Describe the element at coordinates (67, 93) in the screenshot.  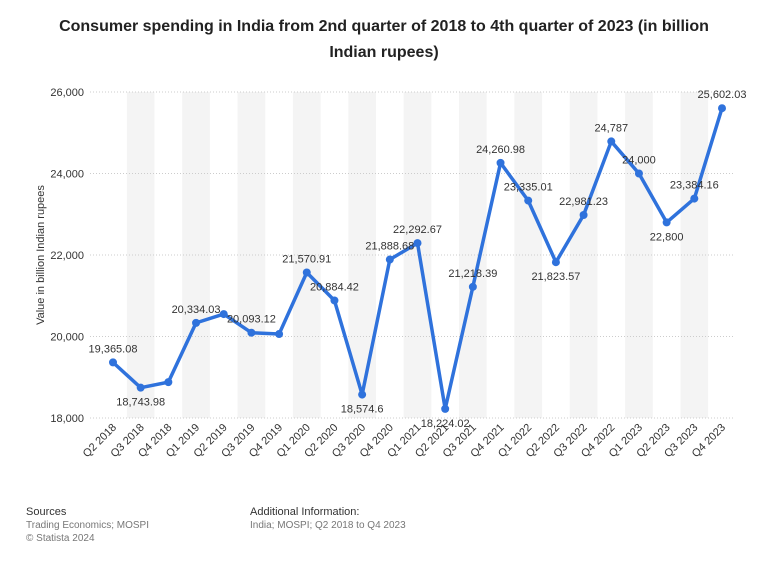
I see `y-tick-label: 26,000` at that location.